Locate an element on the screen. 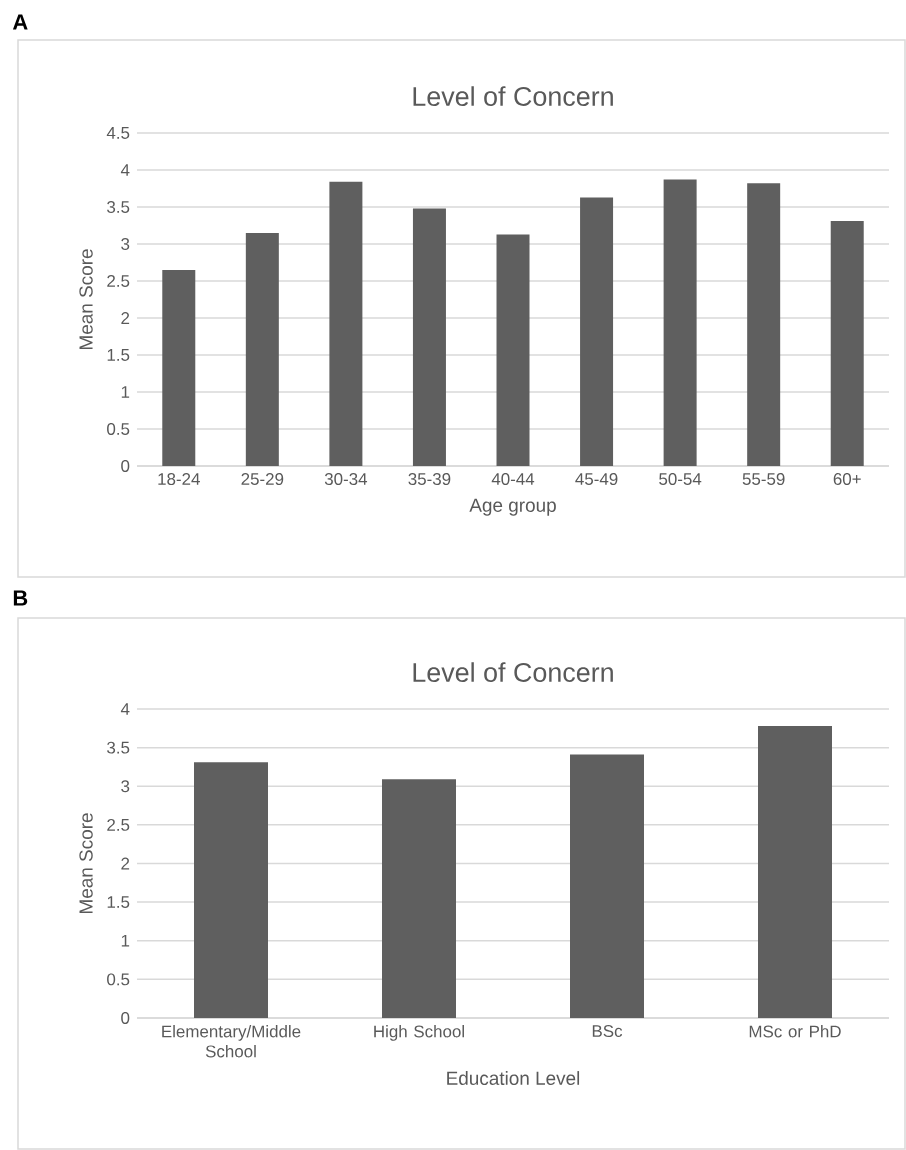 The width and height of the screenshot is (906, 1150). x-tick-label: 50-54 is located at coordinates (680, 479).